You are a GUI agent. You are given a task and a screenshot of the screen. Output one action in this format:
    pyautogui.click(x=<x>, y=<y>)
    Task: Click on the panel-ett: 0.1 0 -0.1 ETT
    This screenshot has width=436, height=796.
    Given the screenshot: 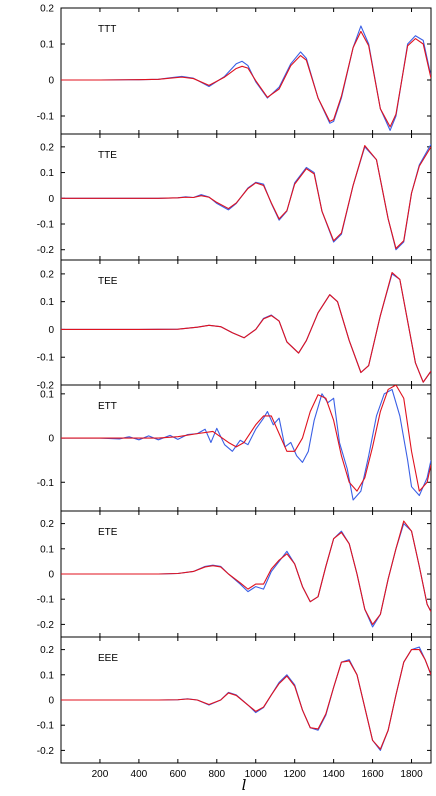 What is the action you would take?
    pyautogui.click(x=234, y=448)
    